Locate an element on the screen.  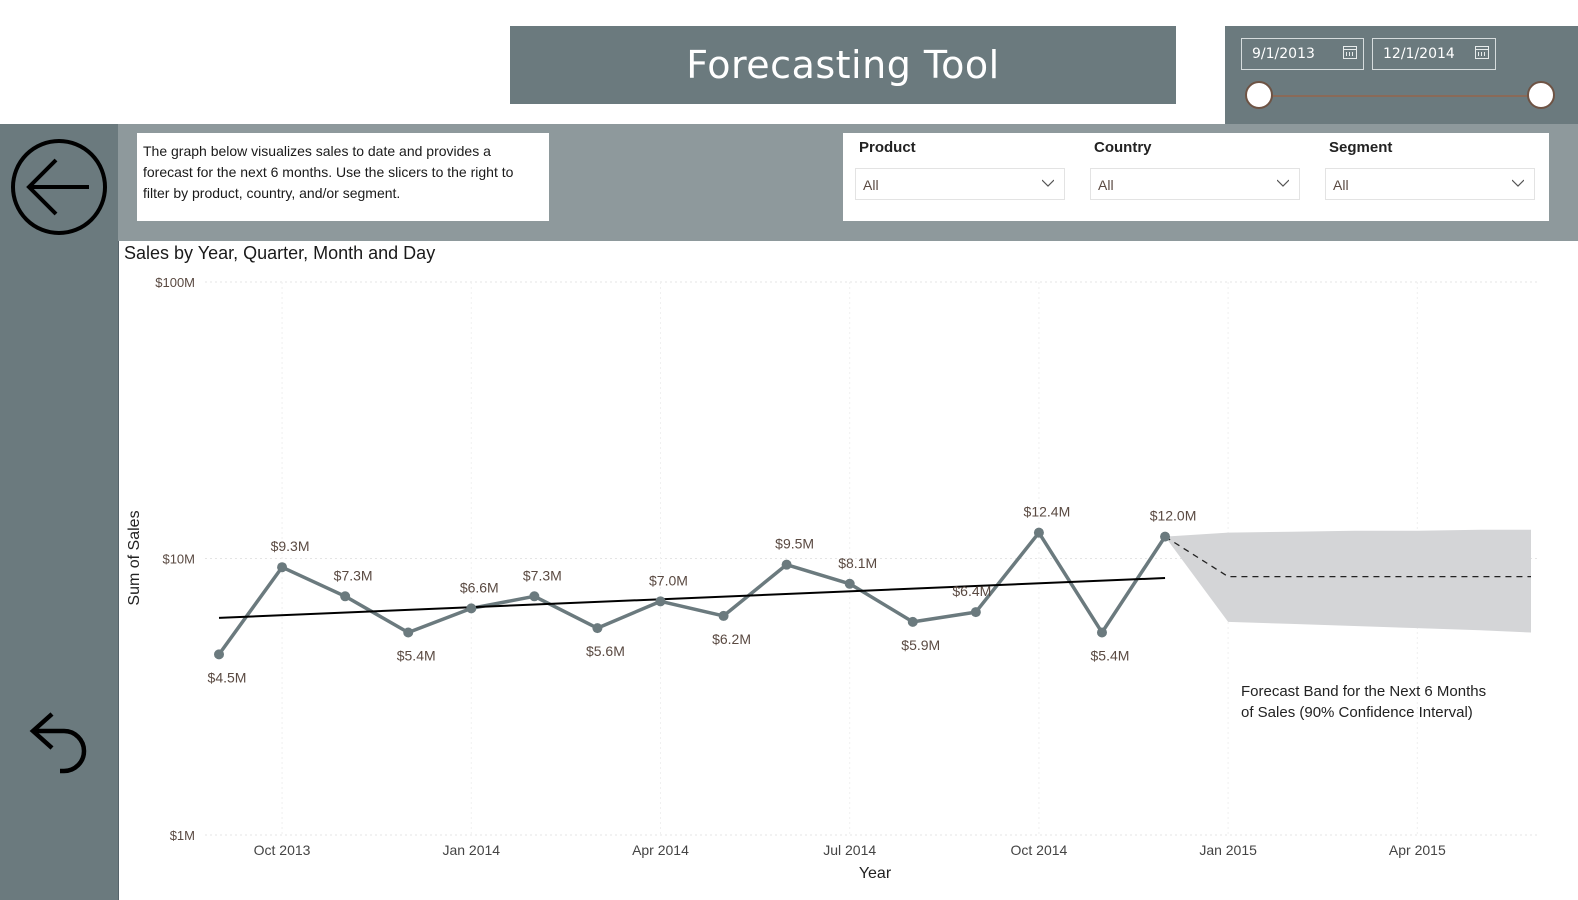
data-label: $12.0M is located at coordinates (1173, 516).